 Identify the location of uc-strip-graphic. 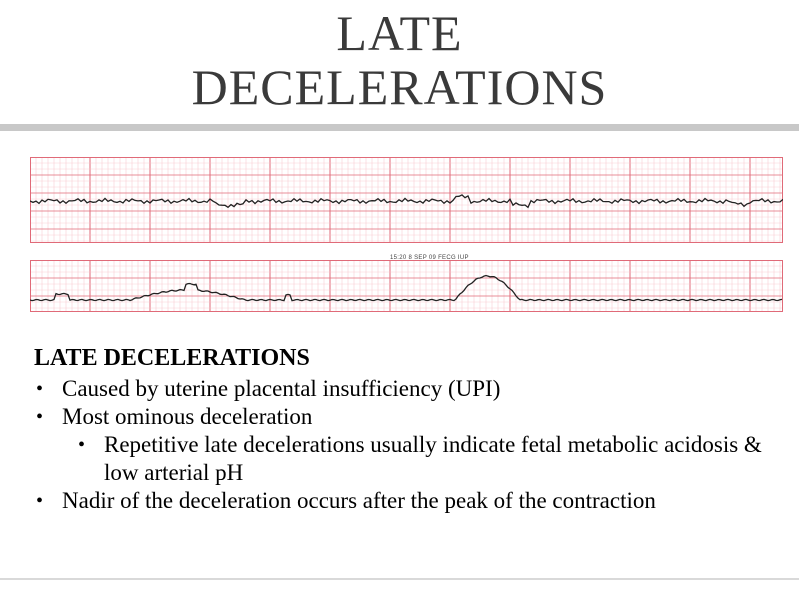
(406, 286).